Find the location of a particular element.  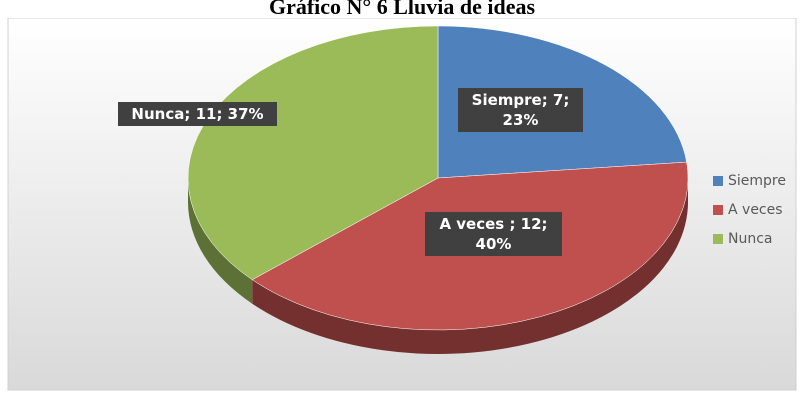

data-label: A veces ; 12; 40% is located at coordinates (493, 234).